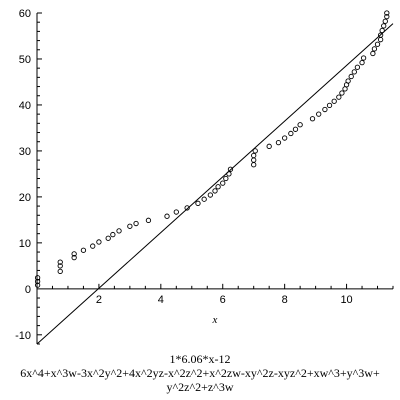  Describe the element at coordinates (161, 300) in the screenshot. I see `x-tick-label: 4` at that location.